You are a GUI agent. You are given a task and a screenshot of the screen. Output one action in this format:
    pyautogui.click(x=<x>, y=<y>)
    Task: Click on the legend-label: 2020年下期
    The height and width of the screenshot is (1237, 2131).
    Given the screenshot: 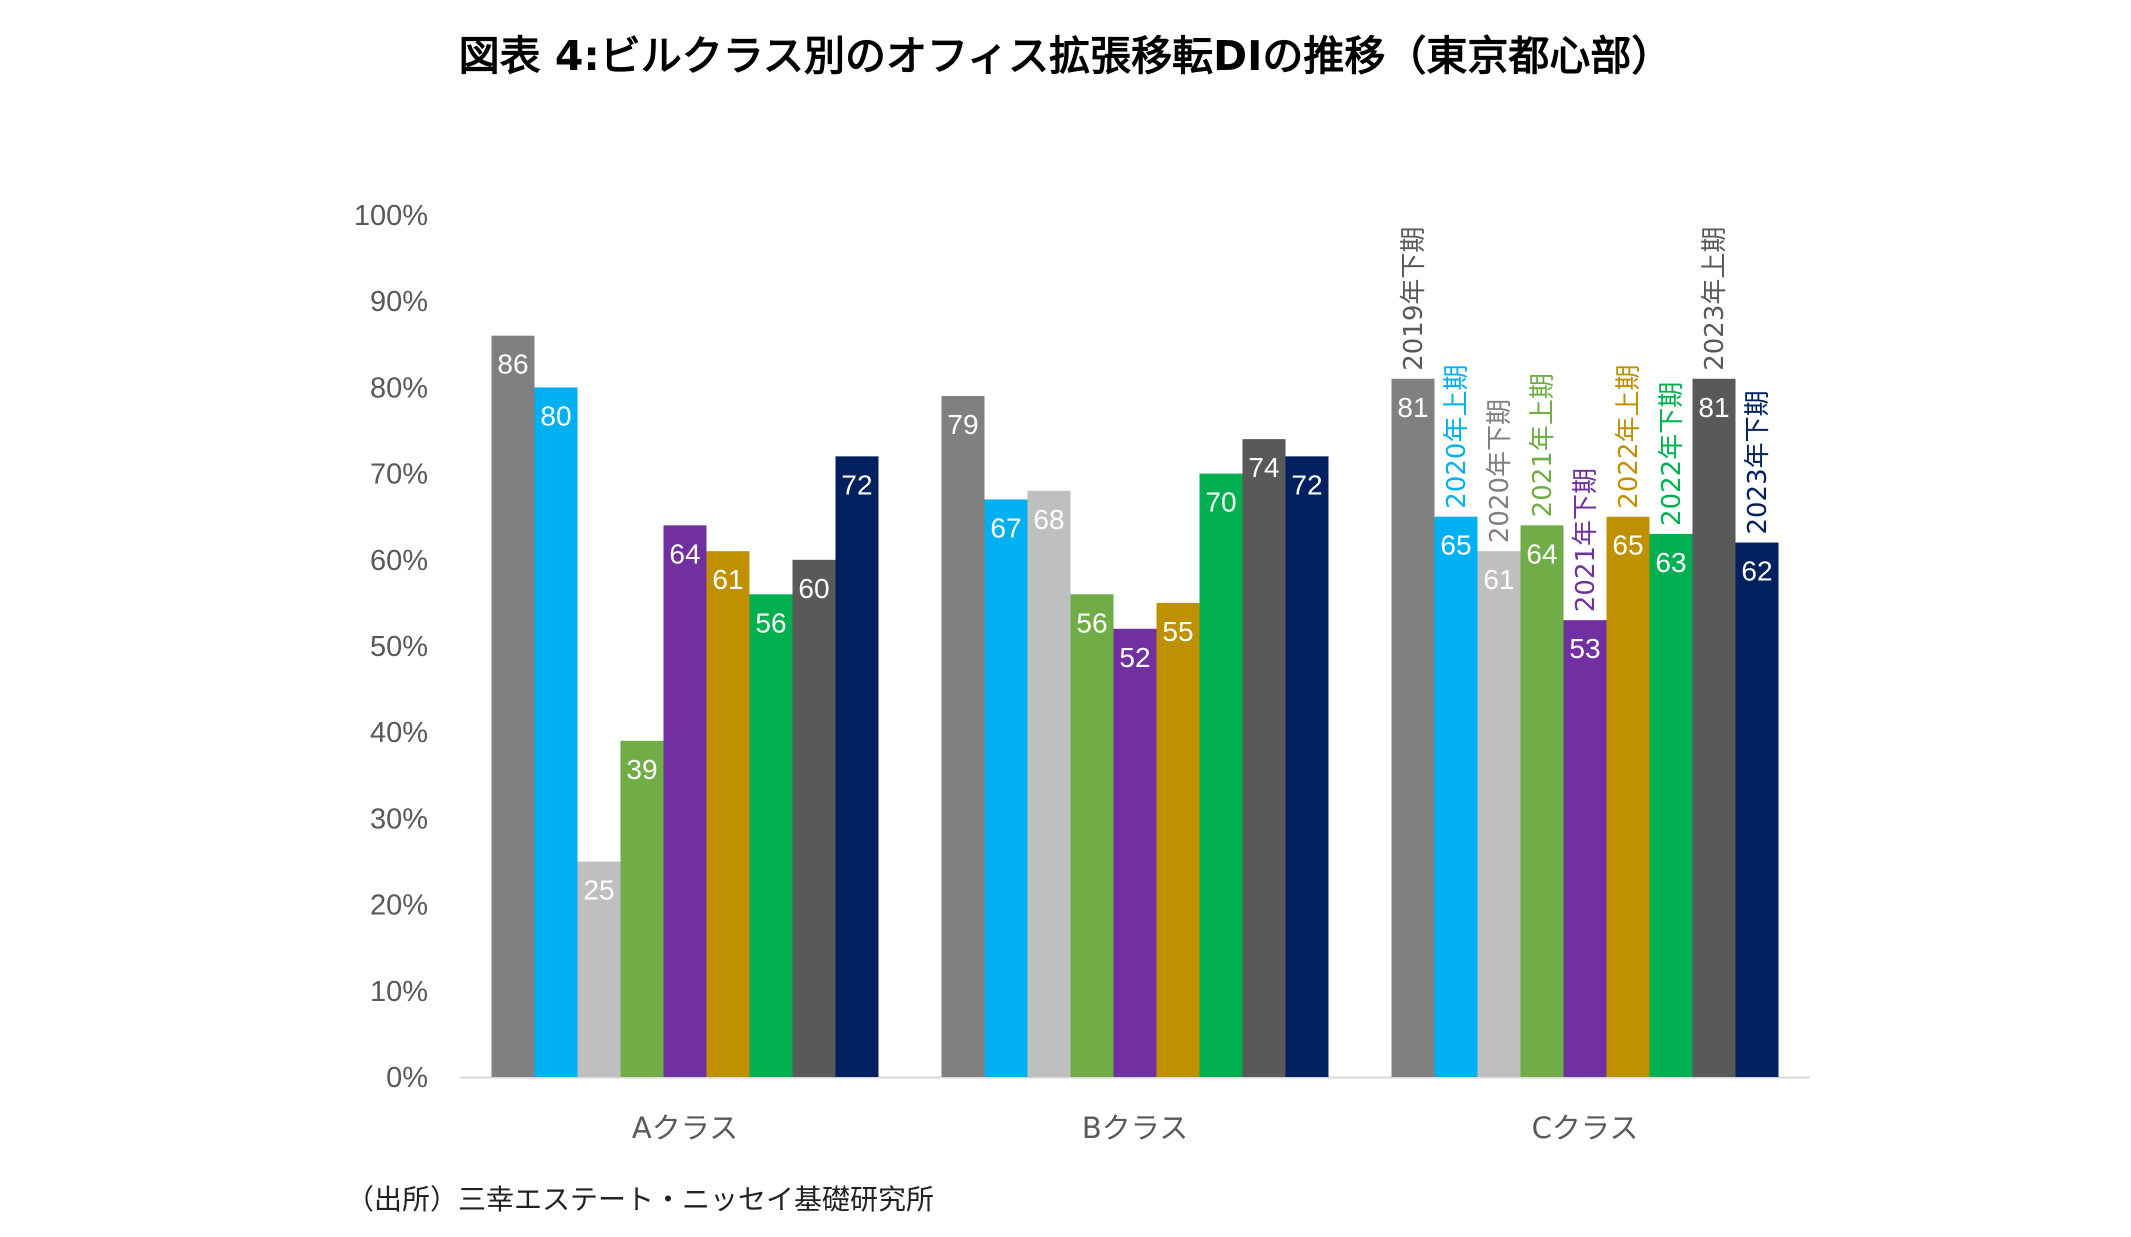 What is the action you would take?
    pyautogui.click(x=1500, y=471)
    